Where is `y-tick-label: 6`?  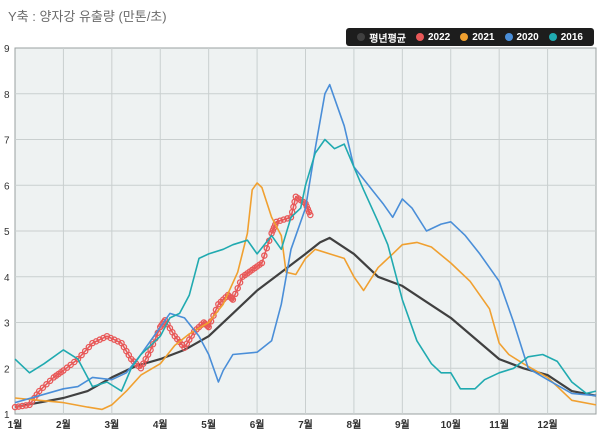 y-tick-label: 6 is located at coordinates (7, 186).